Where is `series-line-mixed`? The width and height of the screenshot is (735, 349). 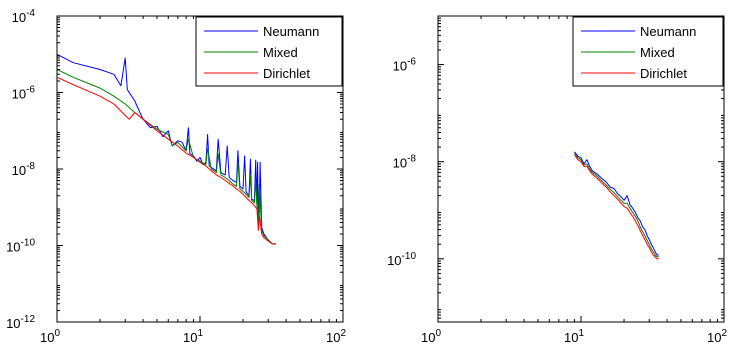
series-line-mixed is located at coordinates (616, 205).